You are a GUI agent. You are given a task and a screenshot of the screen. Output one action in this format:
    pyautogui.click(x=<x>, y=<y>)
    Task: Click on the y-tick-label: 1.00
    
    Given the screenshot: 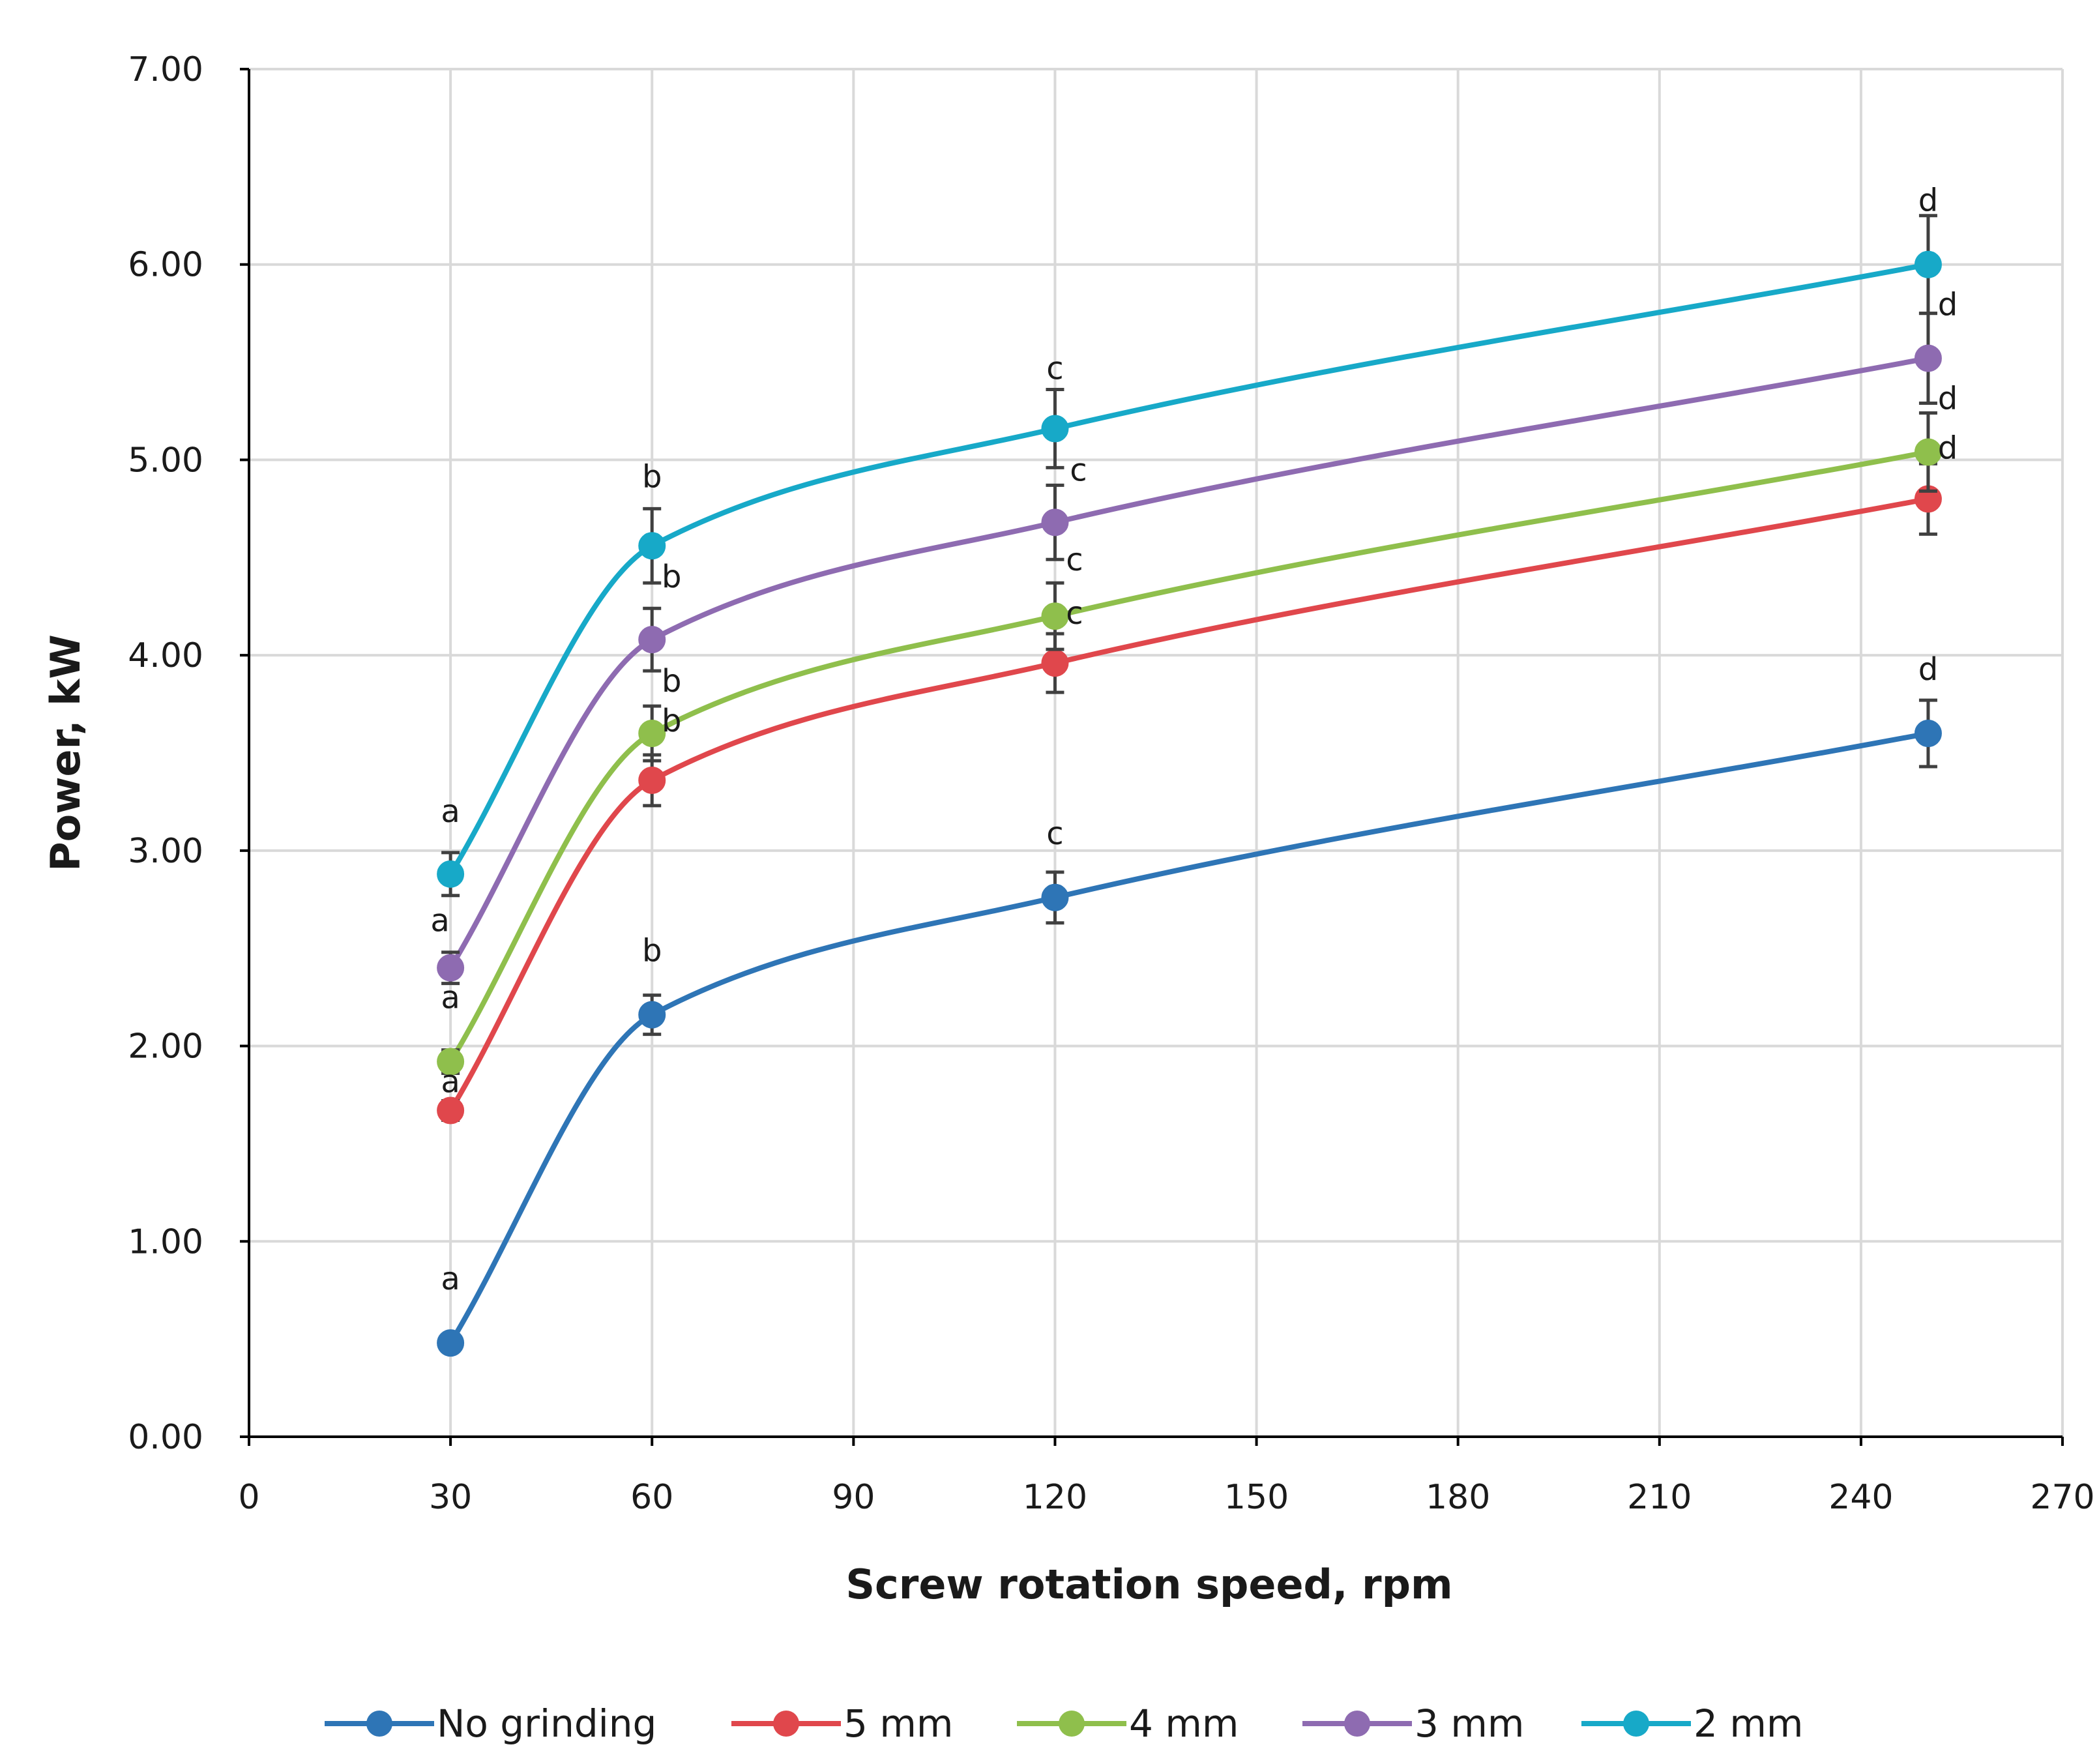 What is the action you would take?
    pyautogui.click(x=165, y=1241)
    